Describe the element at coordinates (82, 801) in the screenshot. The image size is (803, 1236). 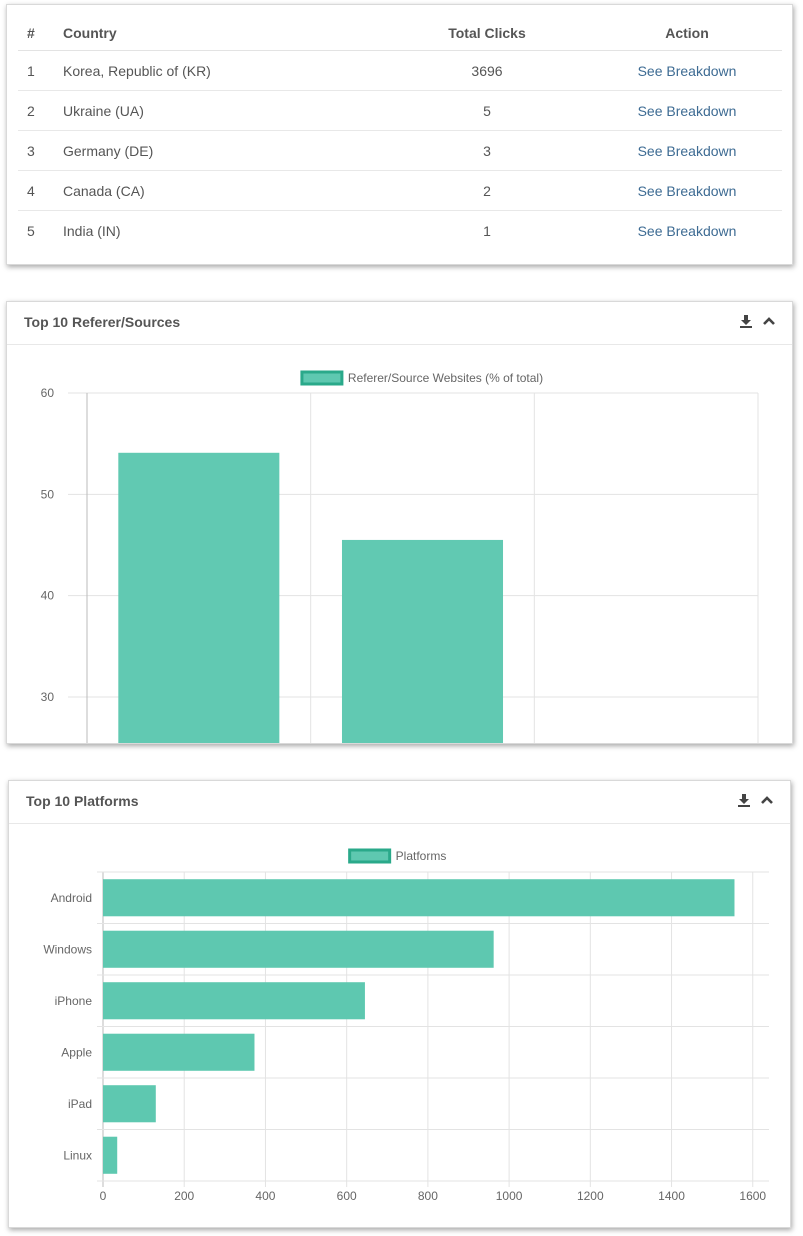
I see `panel-title: Top 10 Platforms` at that location.